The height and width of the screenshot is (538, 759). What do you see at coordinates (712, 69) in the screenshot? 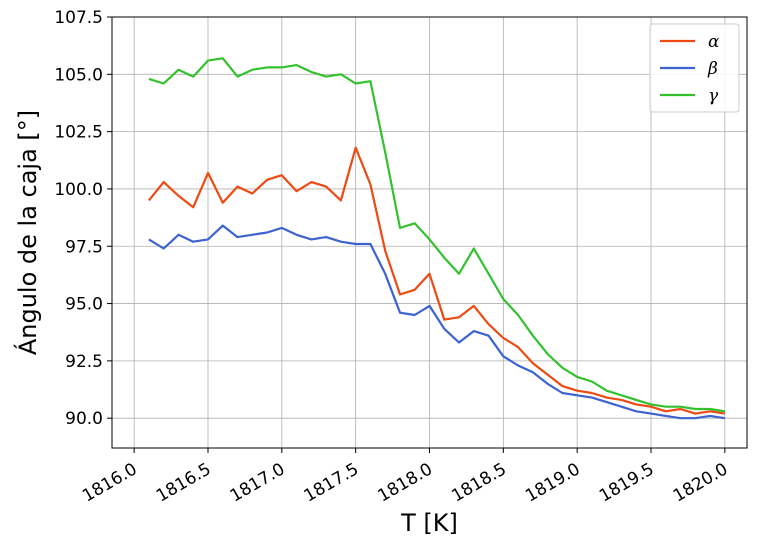
I see `legend-label-1: β` at bounding box center [712, 69].